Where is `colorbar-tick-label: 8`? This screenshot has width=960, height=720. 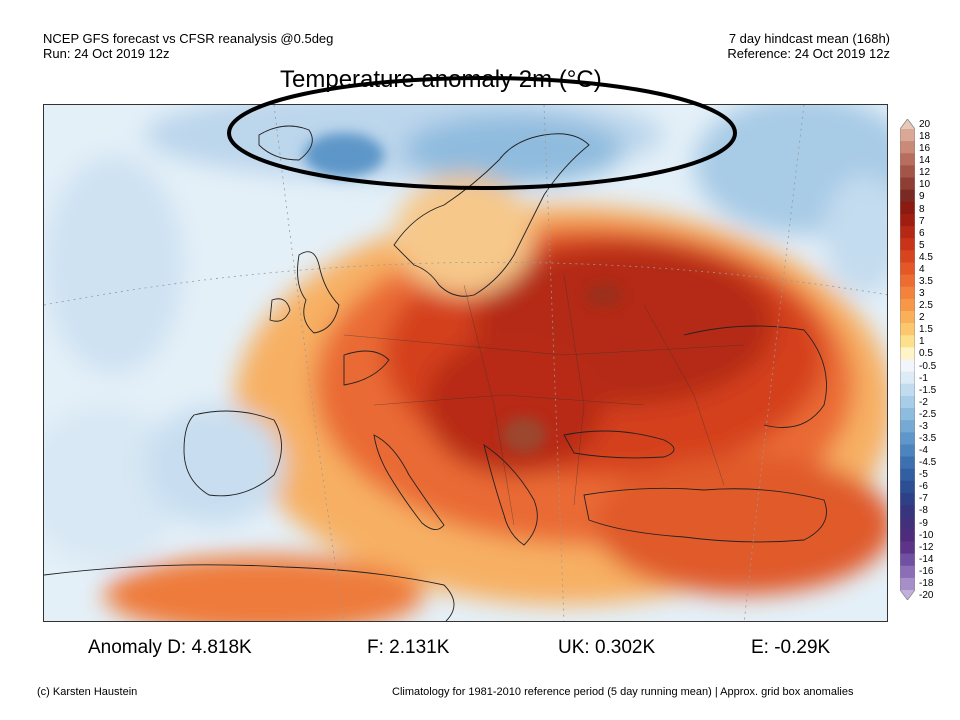 colorbar-tick-label: 8 is located at coordinates (922, 209).